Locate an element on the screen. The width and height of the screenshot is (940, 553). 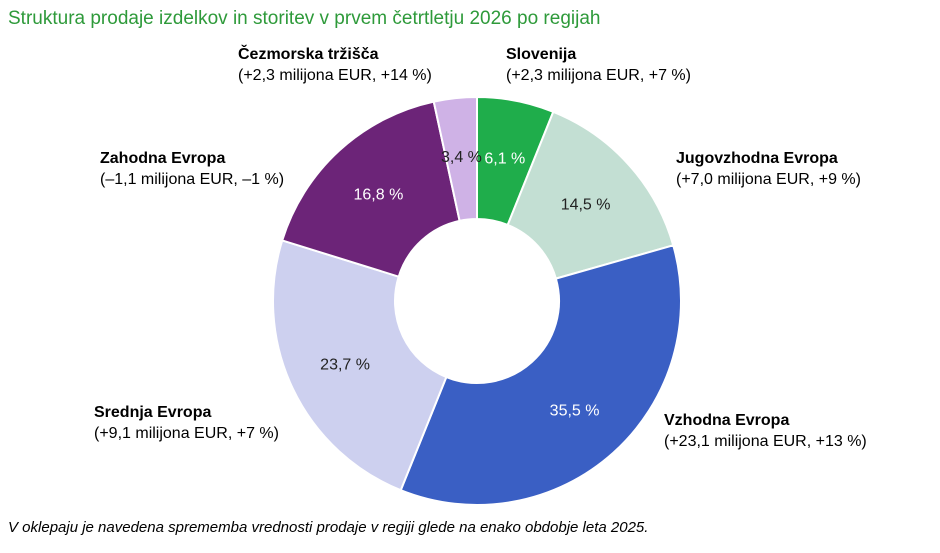
region-label-slovenija: Slovenija (+2,3 milijona EUR, +7 %) is located at coordinates (598, 65).